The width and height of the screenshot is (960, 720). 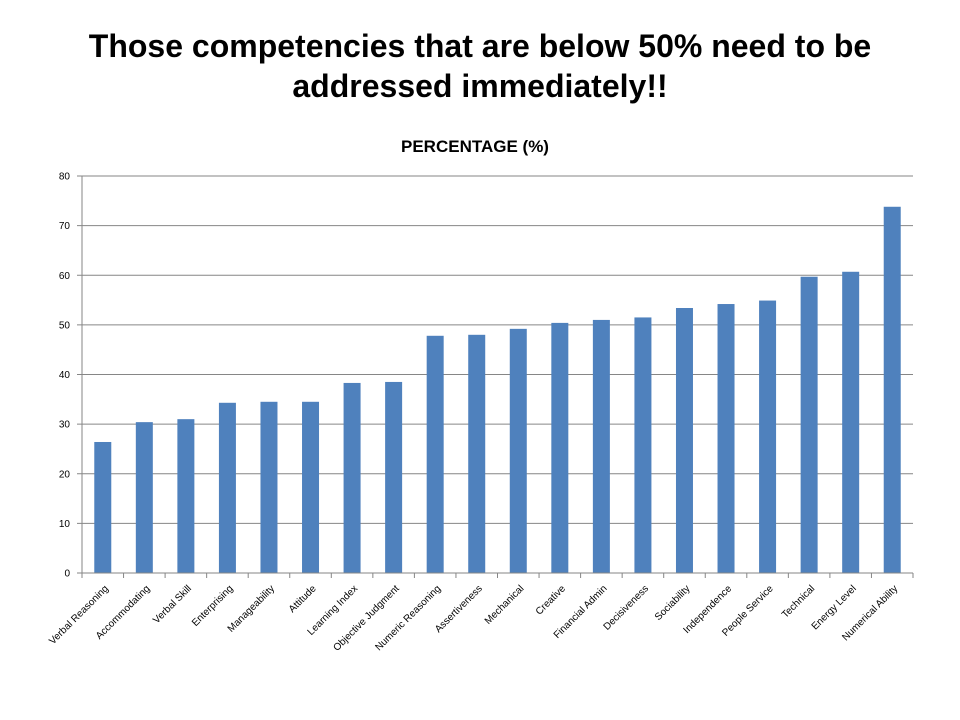 I want to click on y-tick-label: 0, so click(x=67, y=574).